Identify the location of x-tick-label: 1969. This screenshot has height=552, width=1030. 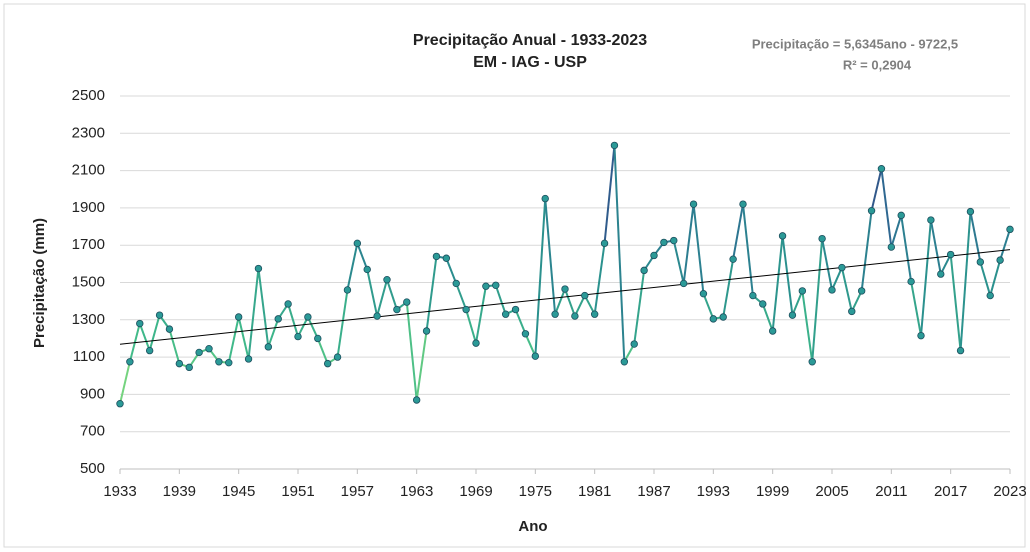
(475, 491).